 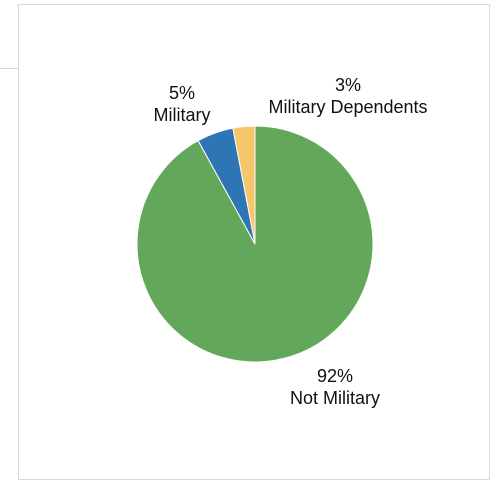 What do you see at coordinates (347, 85) in the screenshot?
I see `label-military-dependents-percent: 3%` at bounding box center [347, 85].